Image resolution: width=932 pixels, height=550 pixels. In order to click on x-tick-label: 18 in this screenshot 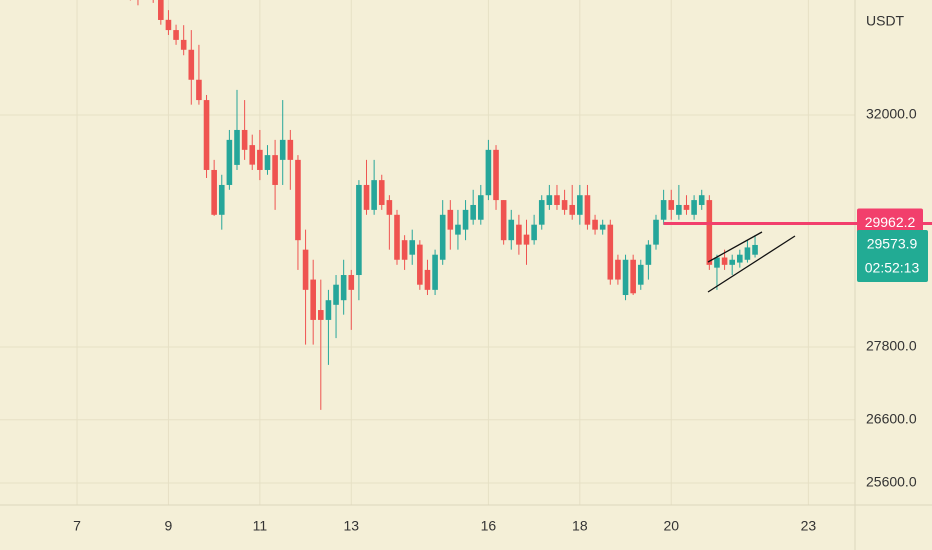, I will do `click(580, 526)`.